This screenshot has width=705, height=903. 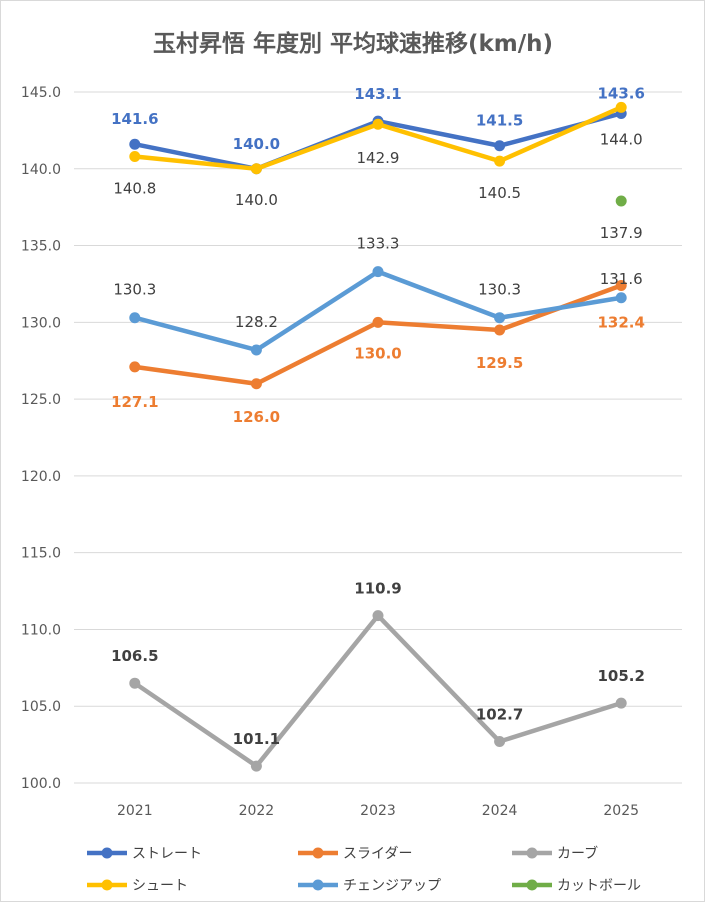 I want to click on legend-label: チェンジアップ, so click(x=392, y=886).